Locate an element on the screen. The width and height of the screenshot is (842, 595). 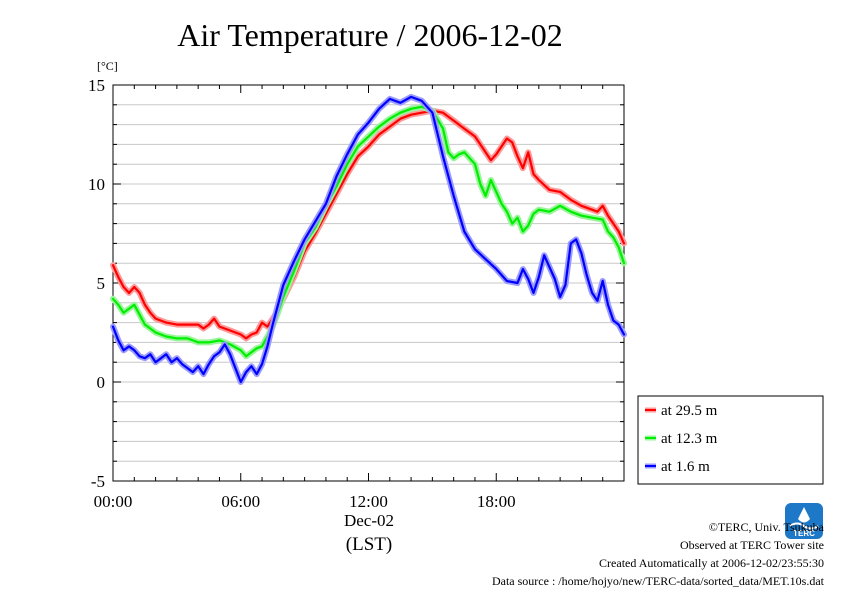
wave-icon is located at coordinates (804, 526).